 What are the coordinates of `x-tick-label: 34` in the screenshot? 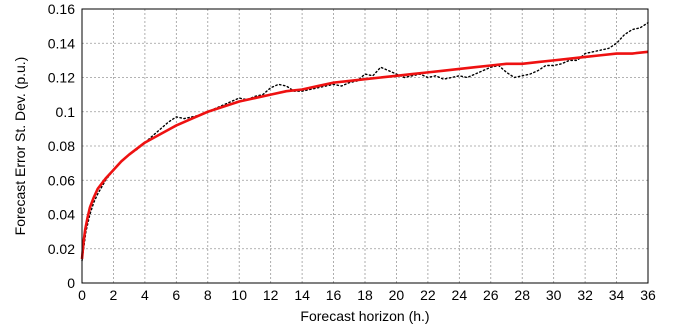 It's located at (617, 295).